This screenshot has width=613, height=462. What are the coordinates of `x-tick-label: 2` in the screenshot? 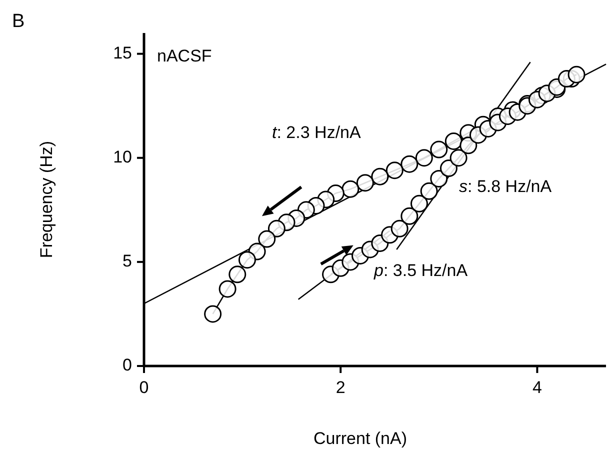 It's located at (341, 387).